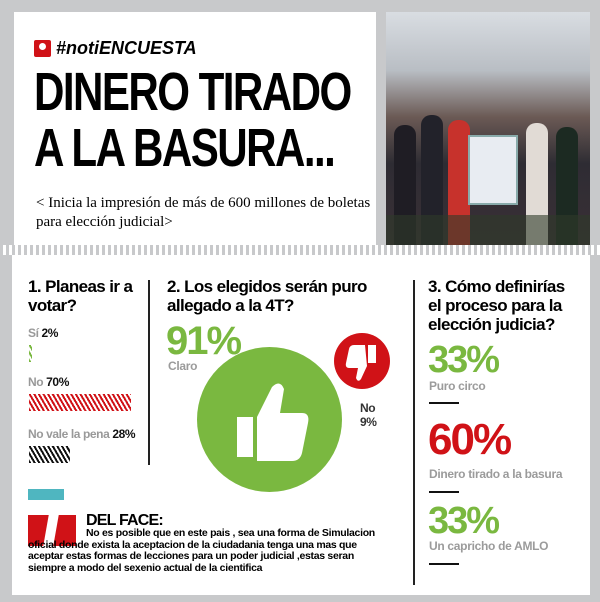  Describe the element at coordinates (125, 520) in the screenshot. I see `face-title: DEL FACE:` at that location.